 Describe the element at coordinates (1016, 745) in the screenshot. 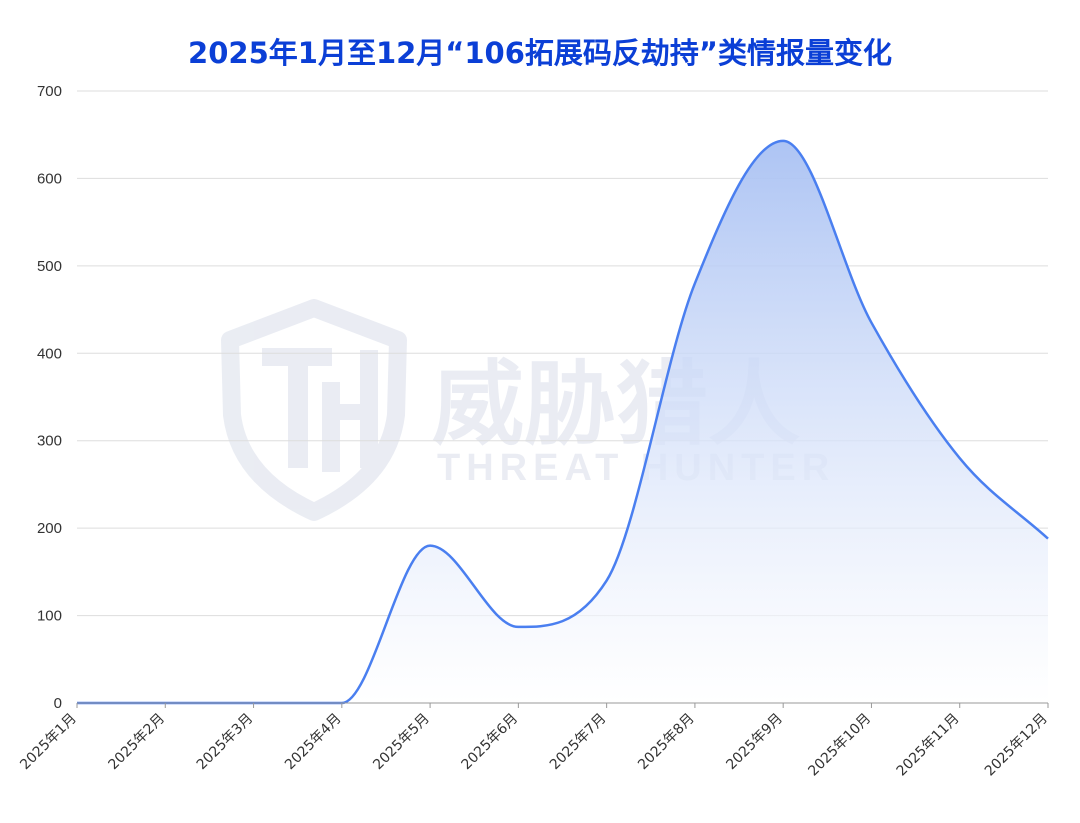

I see `x-tick-label: 2025年12月` at that location.